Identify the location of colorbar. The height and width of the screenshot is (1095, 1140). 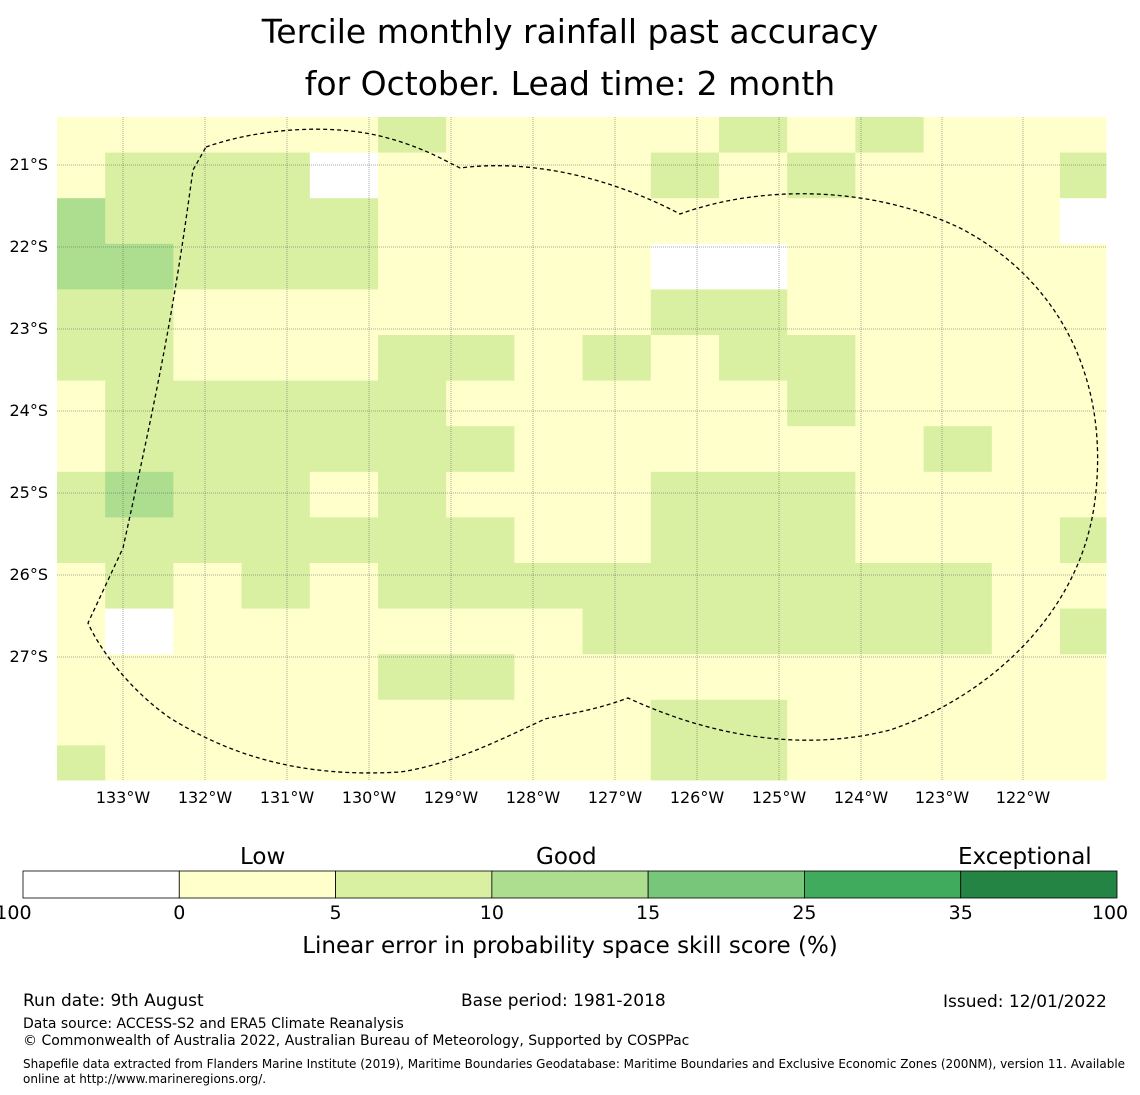
(570, 884).